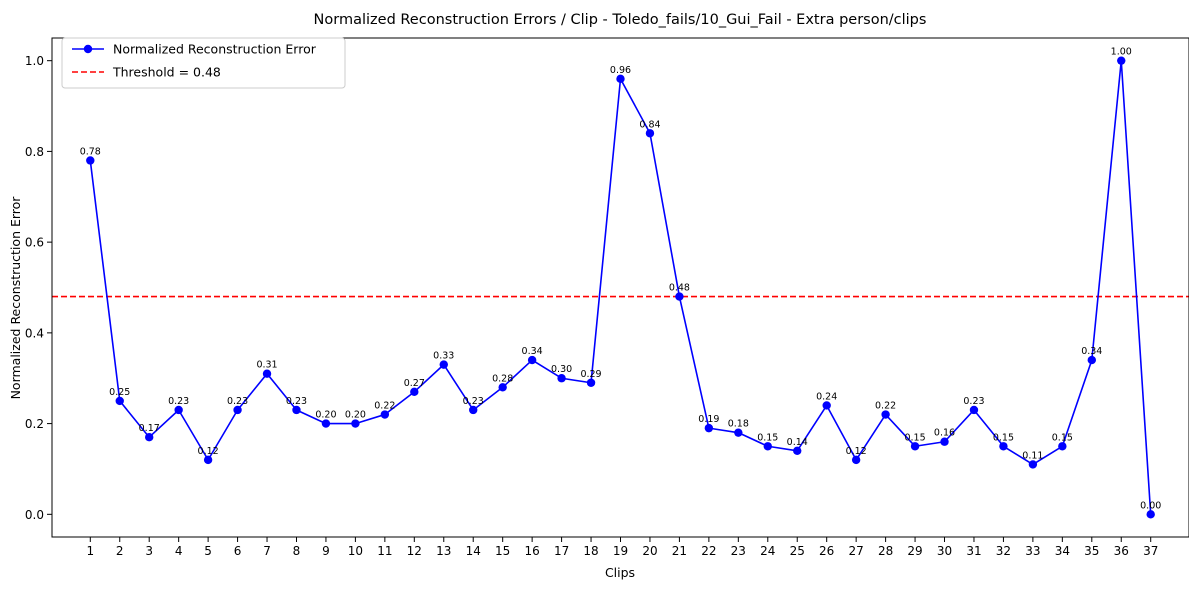  I want to click on data-label: 0.31, so click(266, 365).